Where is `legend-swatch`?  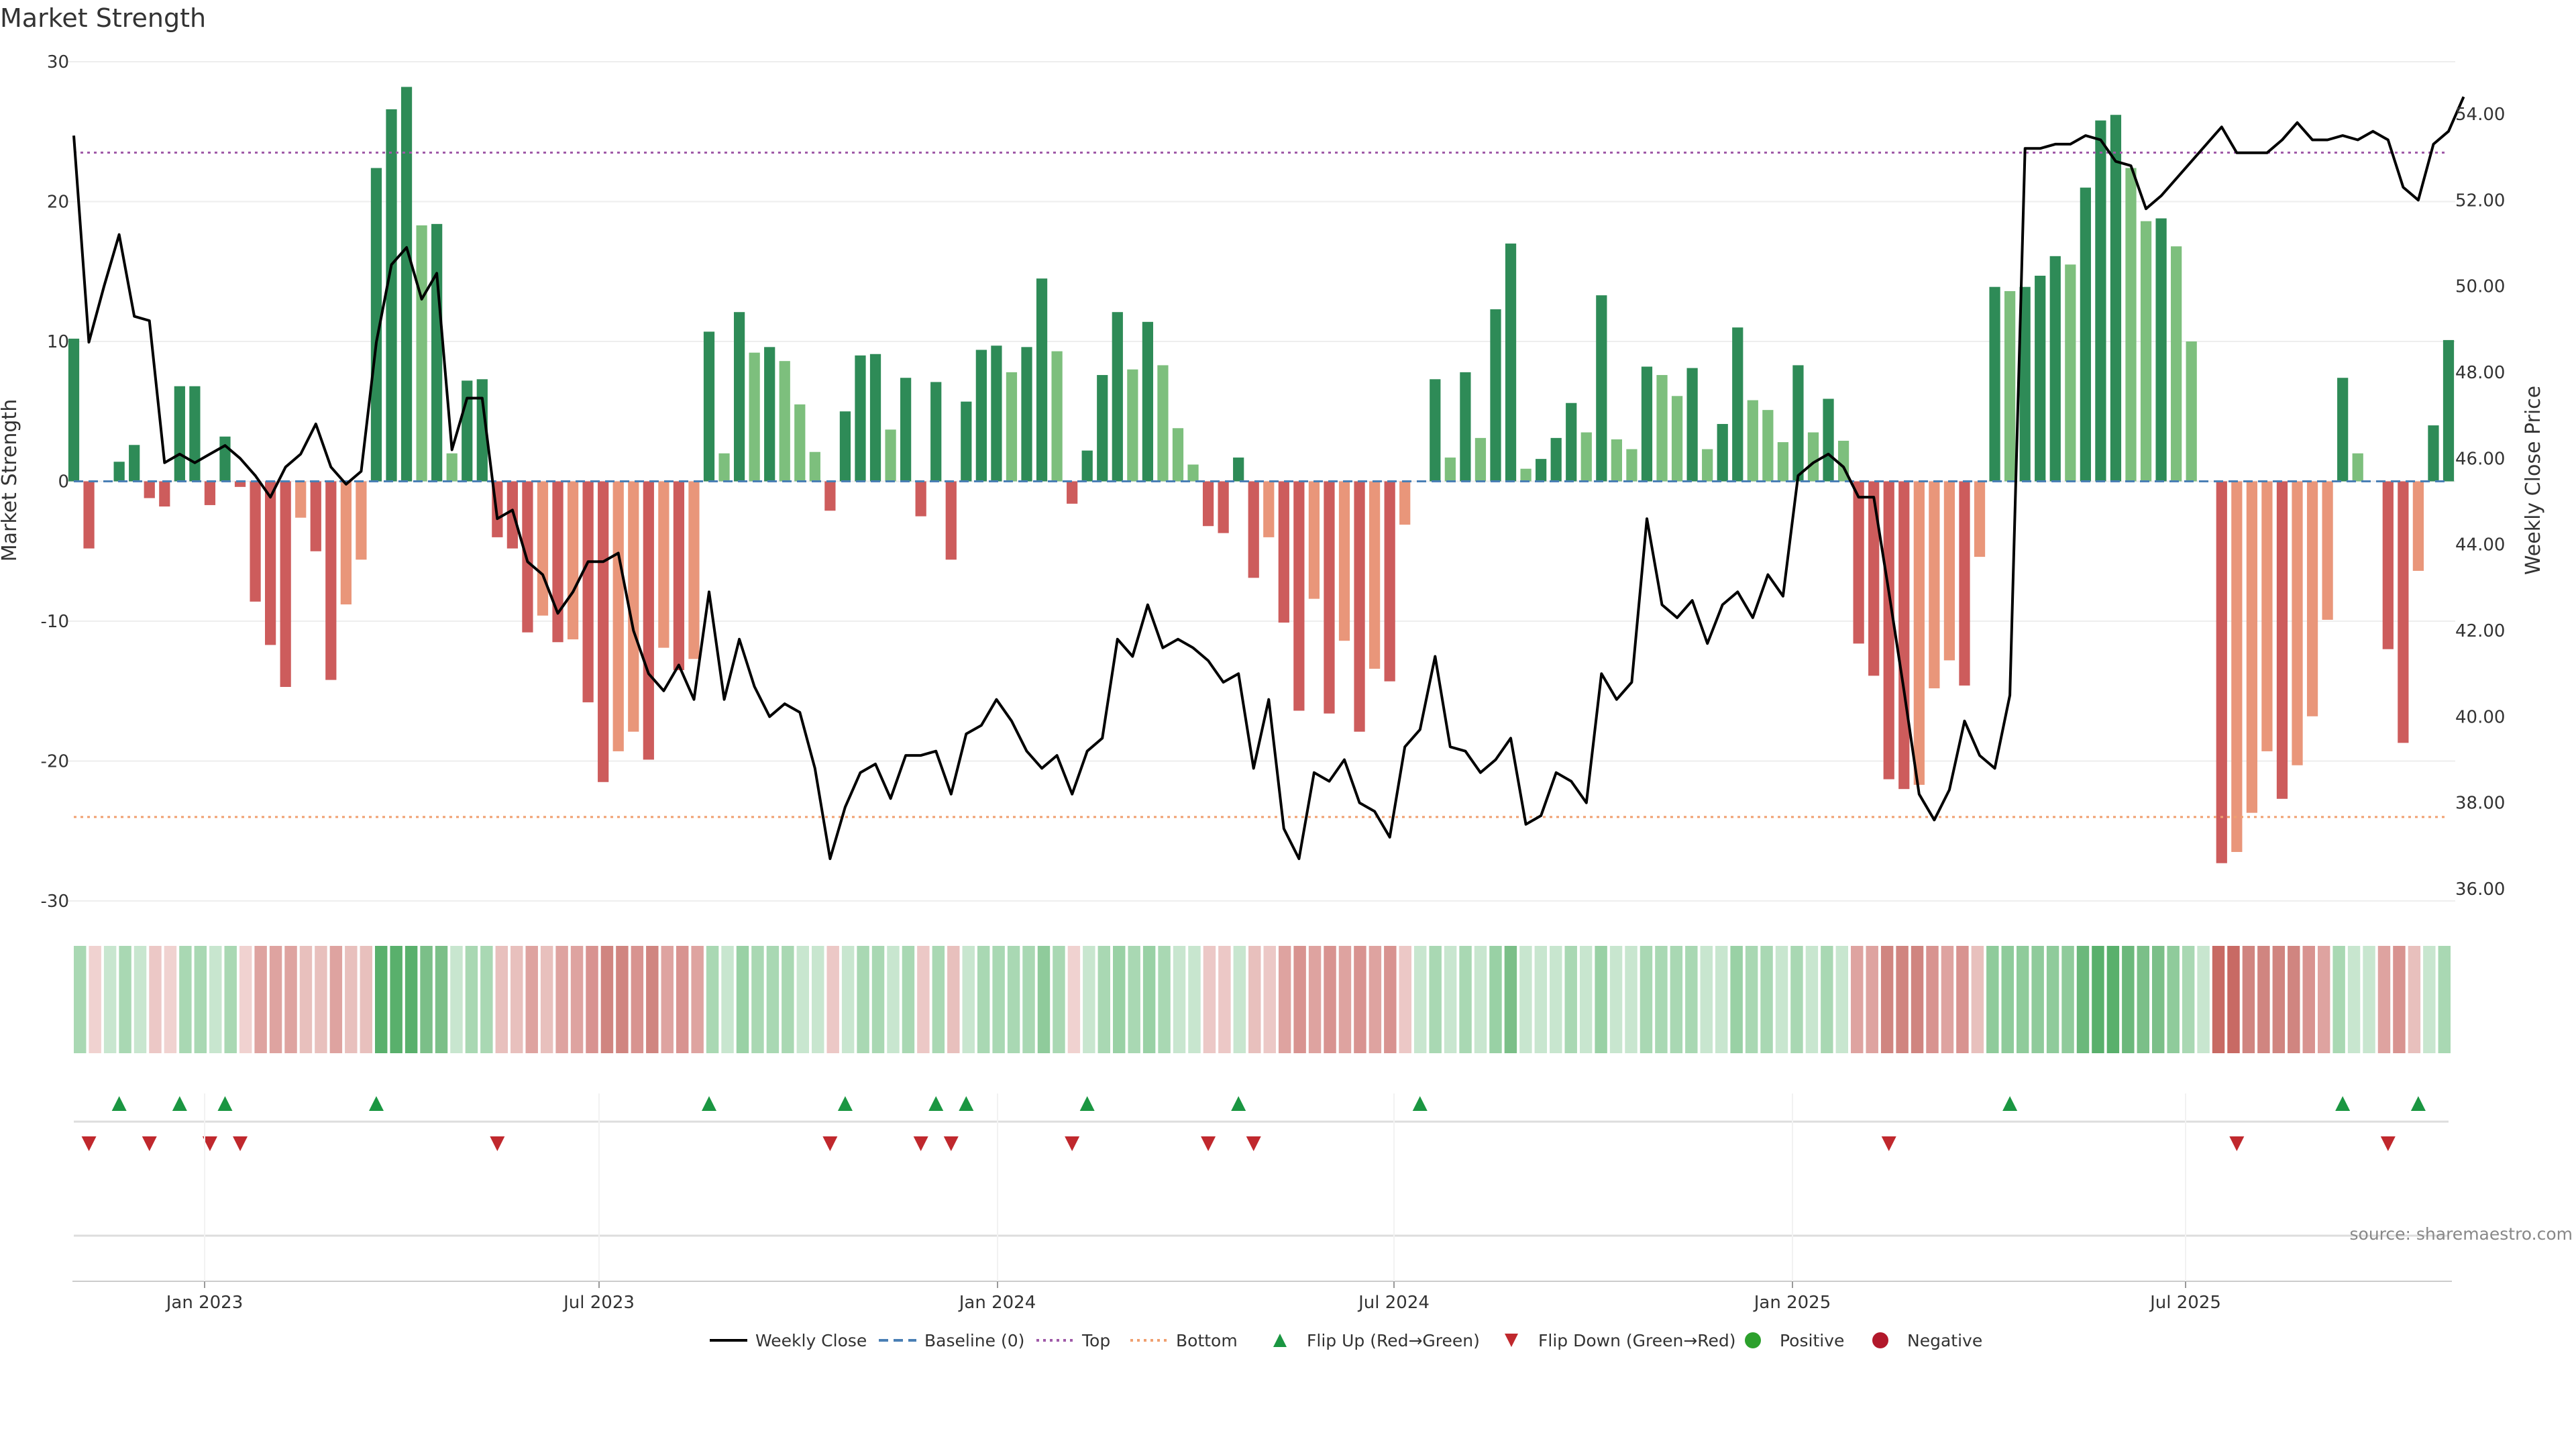 legend-swatch is located at coordinates (1880, 1340).